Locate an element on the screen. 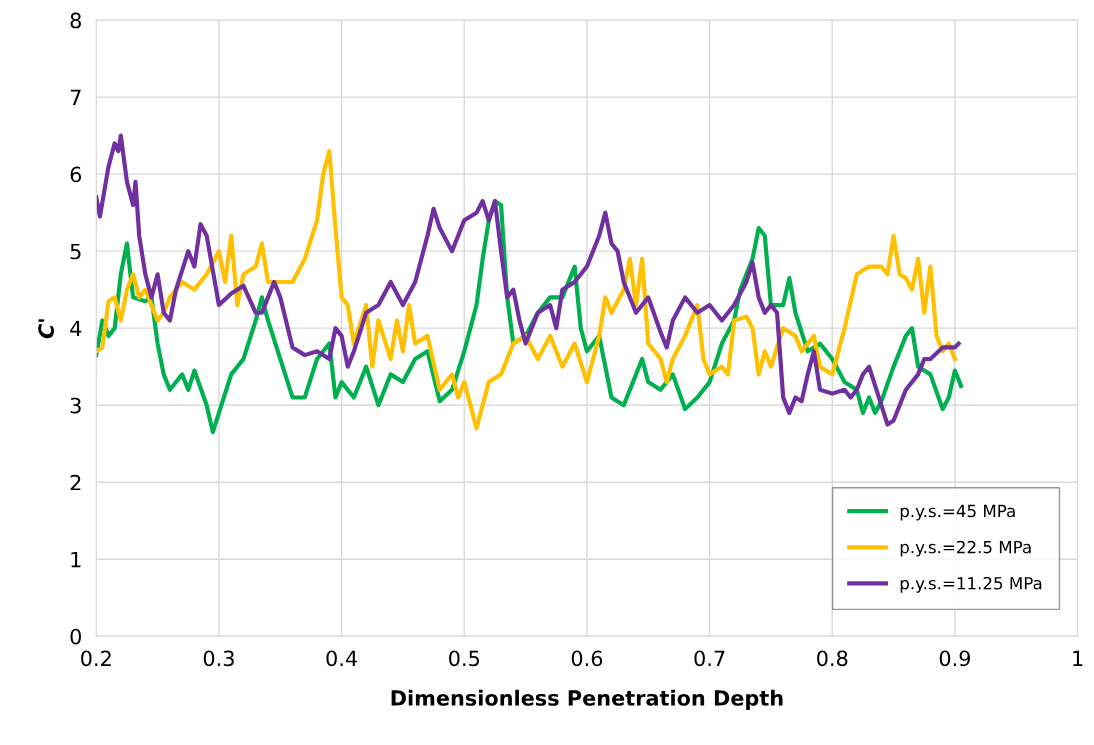 The image size is (1094, 745). y-tick-label: 3 is located at coordinates (75, 405).